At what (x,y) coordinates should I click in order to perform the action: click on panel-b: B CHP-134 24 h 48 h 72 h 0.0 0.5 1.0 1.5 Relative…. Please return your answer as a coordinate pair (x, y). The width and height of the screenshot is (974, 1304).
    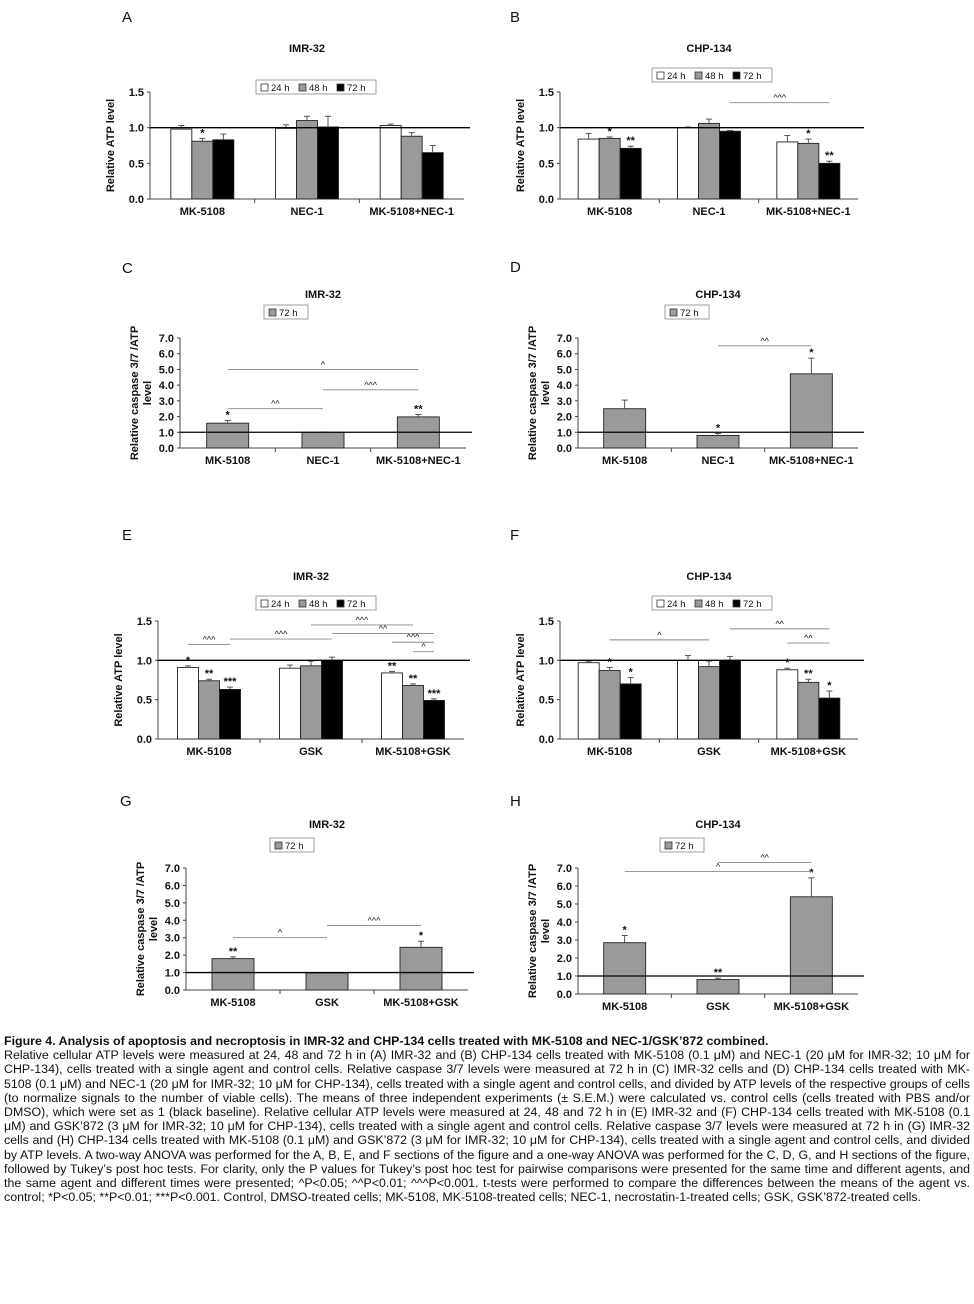
    Looking at the image, I should click on (687, 113).